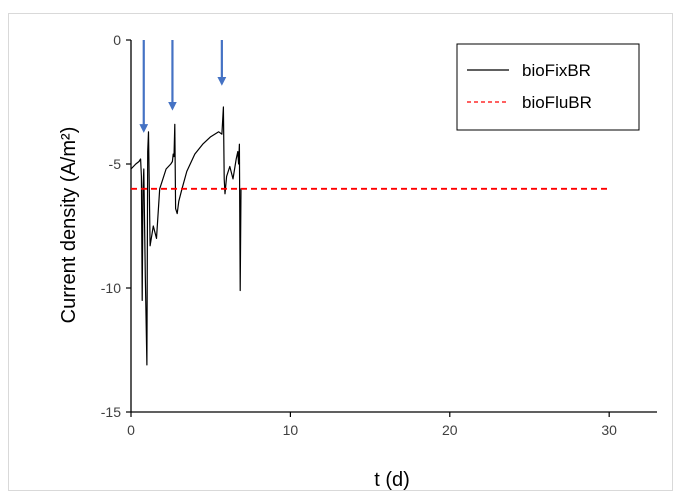 The image size is (680, 497). Describe the element at coordinates (115, 164) in the screenshot. I see `y-tick-label: -5` at that location.